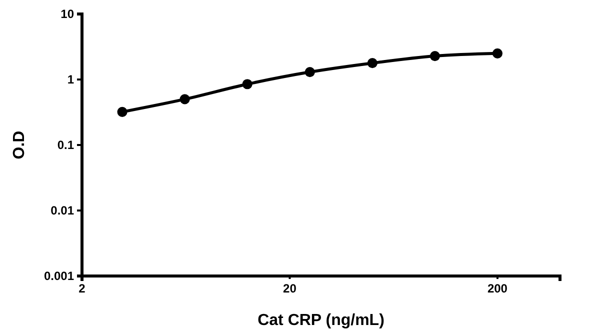  Describe the element at coordinates (70, 79) in the screenshot. I see `y-tick-label: 1` at that location.